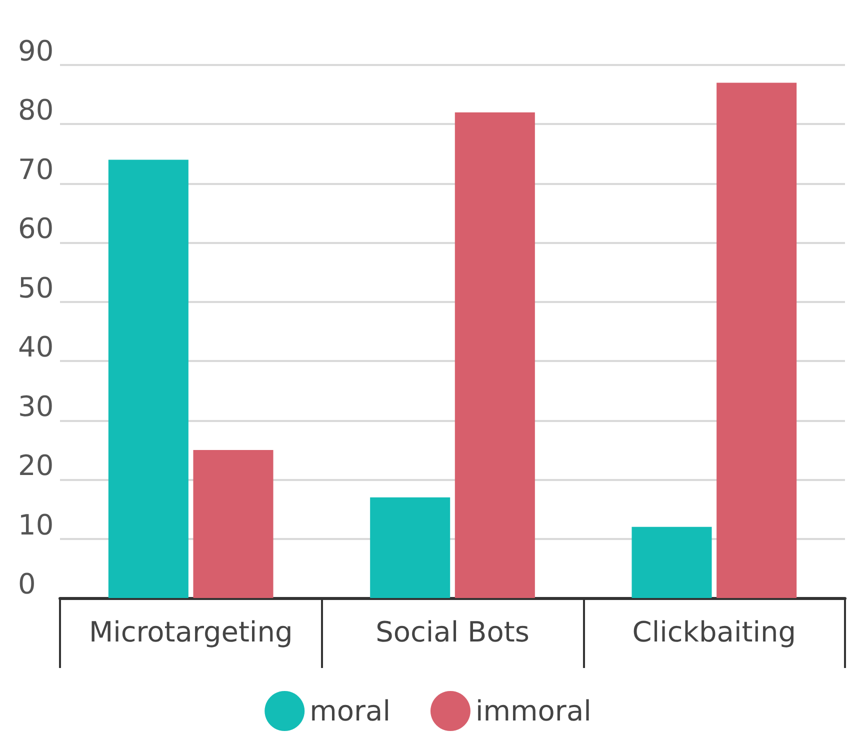 The width and height of the screenshot is (855, 746). Describe the element at coordinates (36, 406) in the screenshot. I see `y-tick-label: 30` at that location.